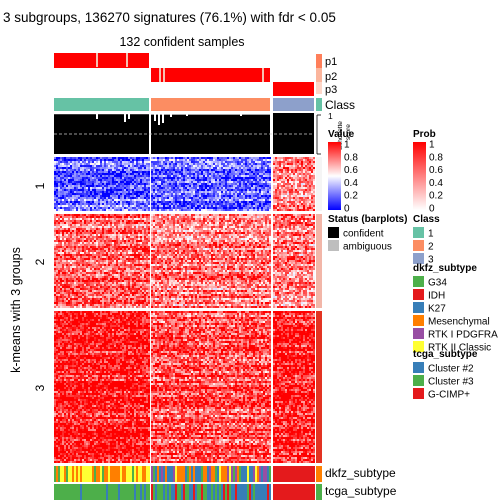 The width and height of the screenshot is (504, 504). I want to click on prob-track-p2-cell, so click(210, 75).